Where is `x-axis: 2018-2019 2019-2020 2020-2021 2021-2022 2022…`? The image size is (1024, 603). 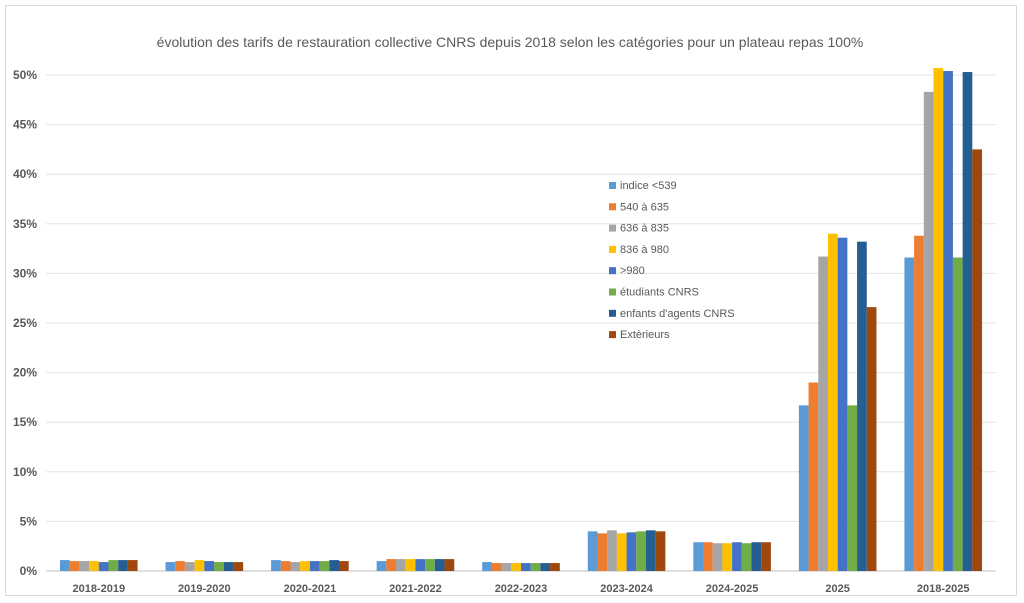 x-axis: 2018-2019 2019-2020 2020-2021 2021-2022 2022… is located at coordinates (520, 589).